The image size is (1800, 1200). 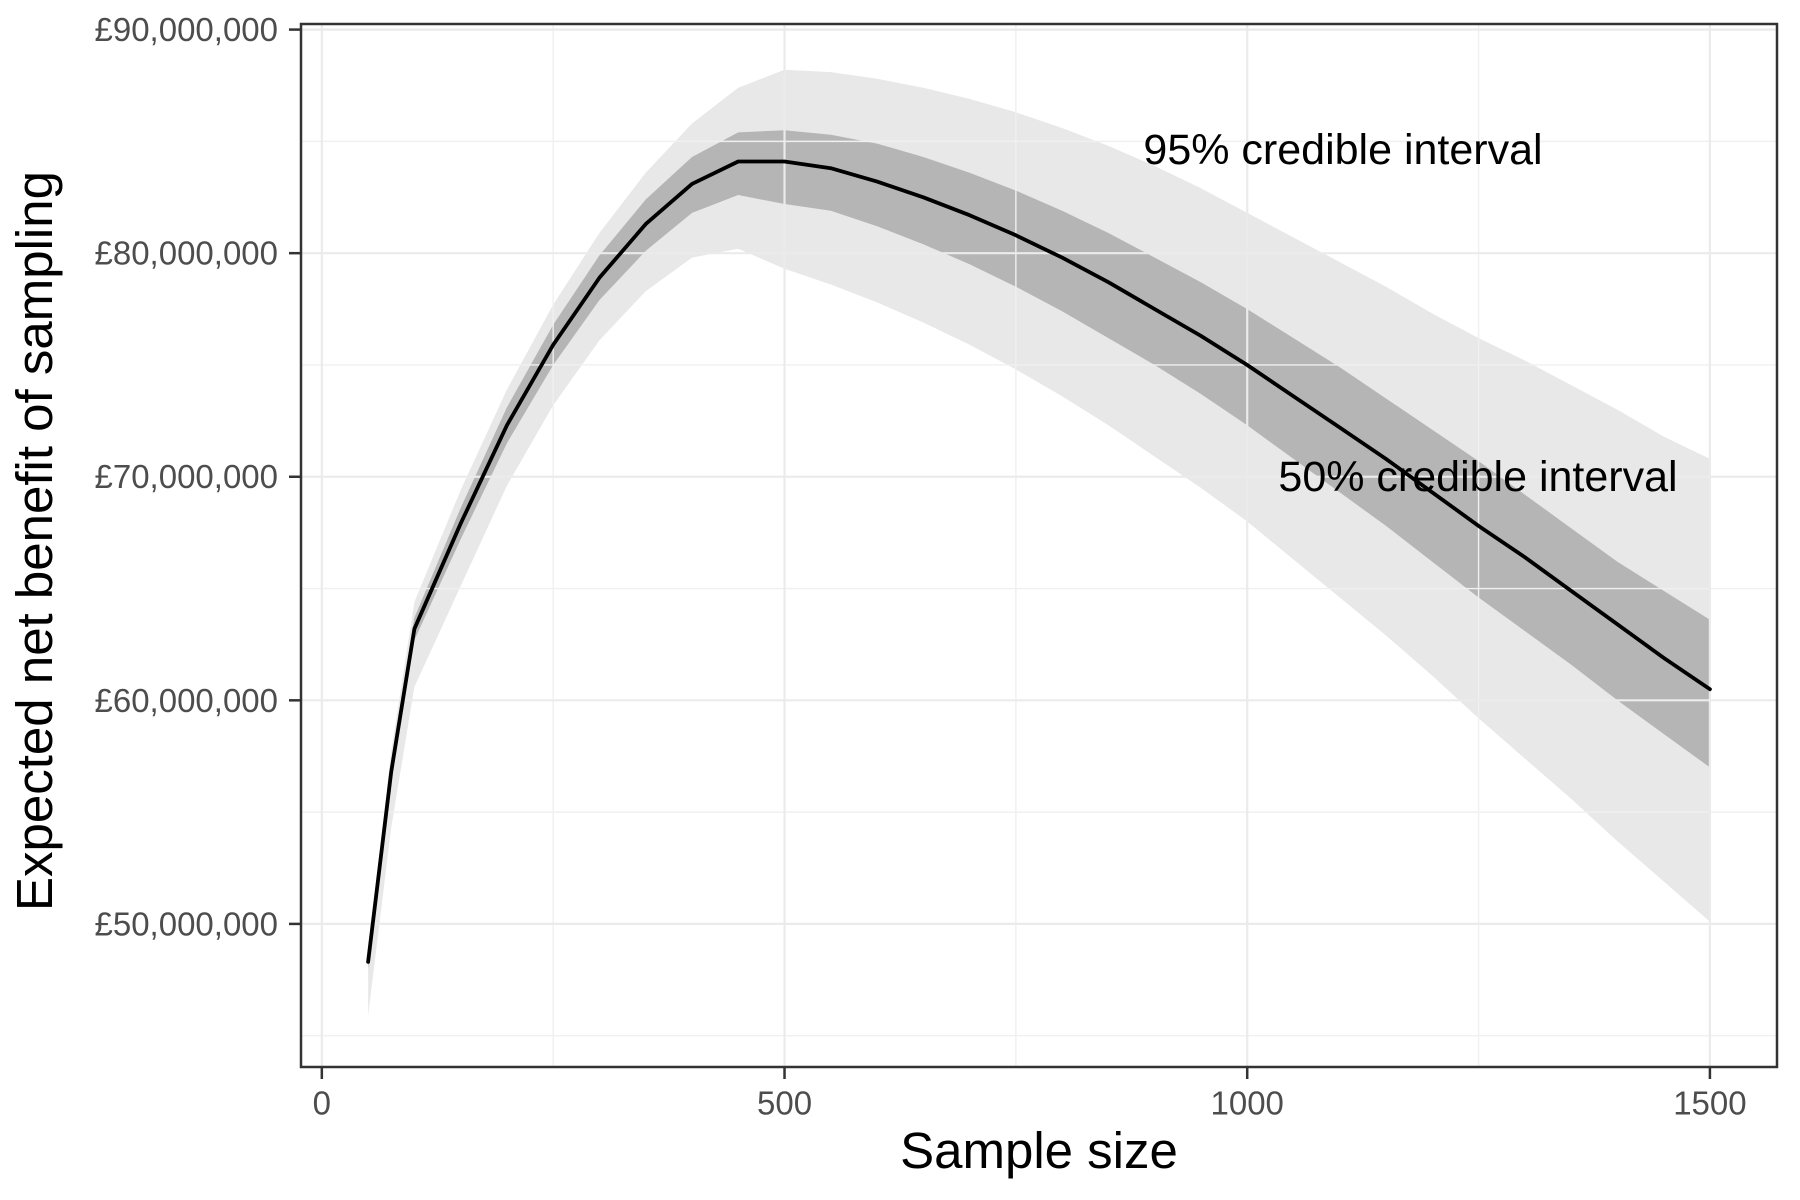 What do you see at coordinates (1039, 1150) in the screenshot?
I see `x-axis-title: Sample size` at bounding box center [1039, 1150].